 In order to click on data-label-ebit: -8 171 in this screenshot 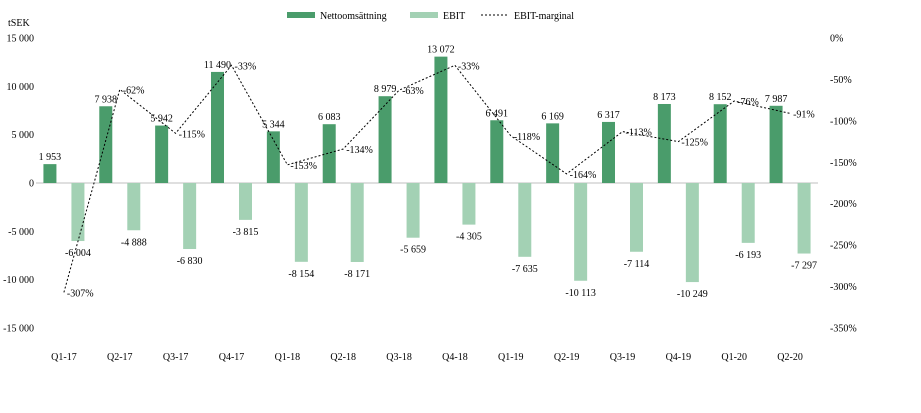, I will do `click(357, 274)`.